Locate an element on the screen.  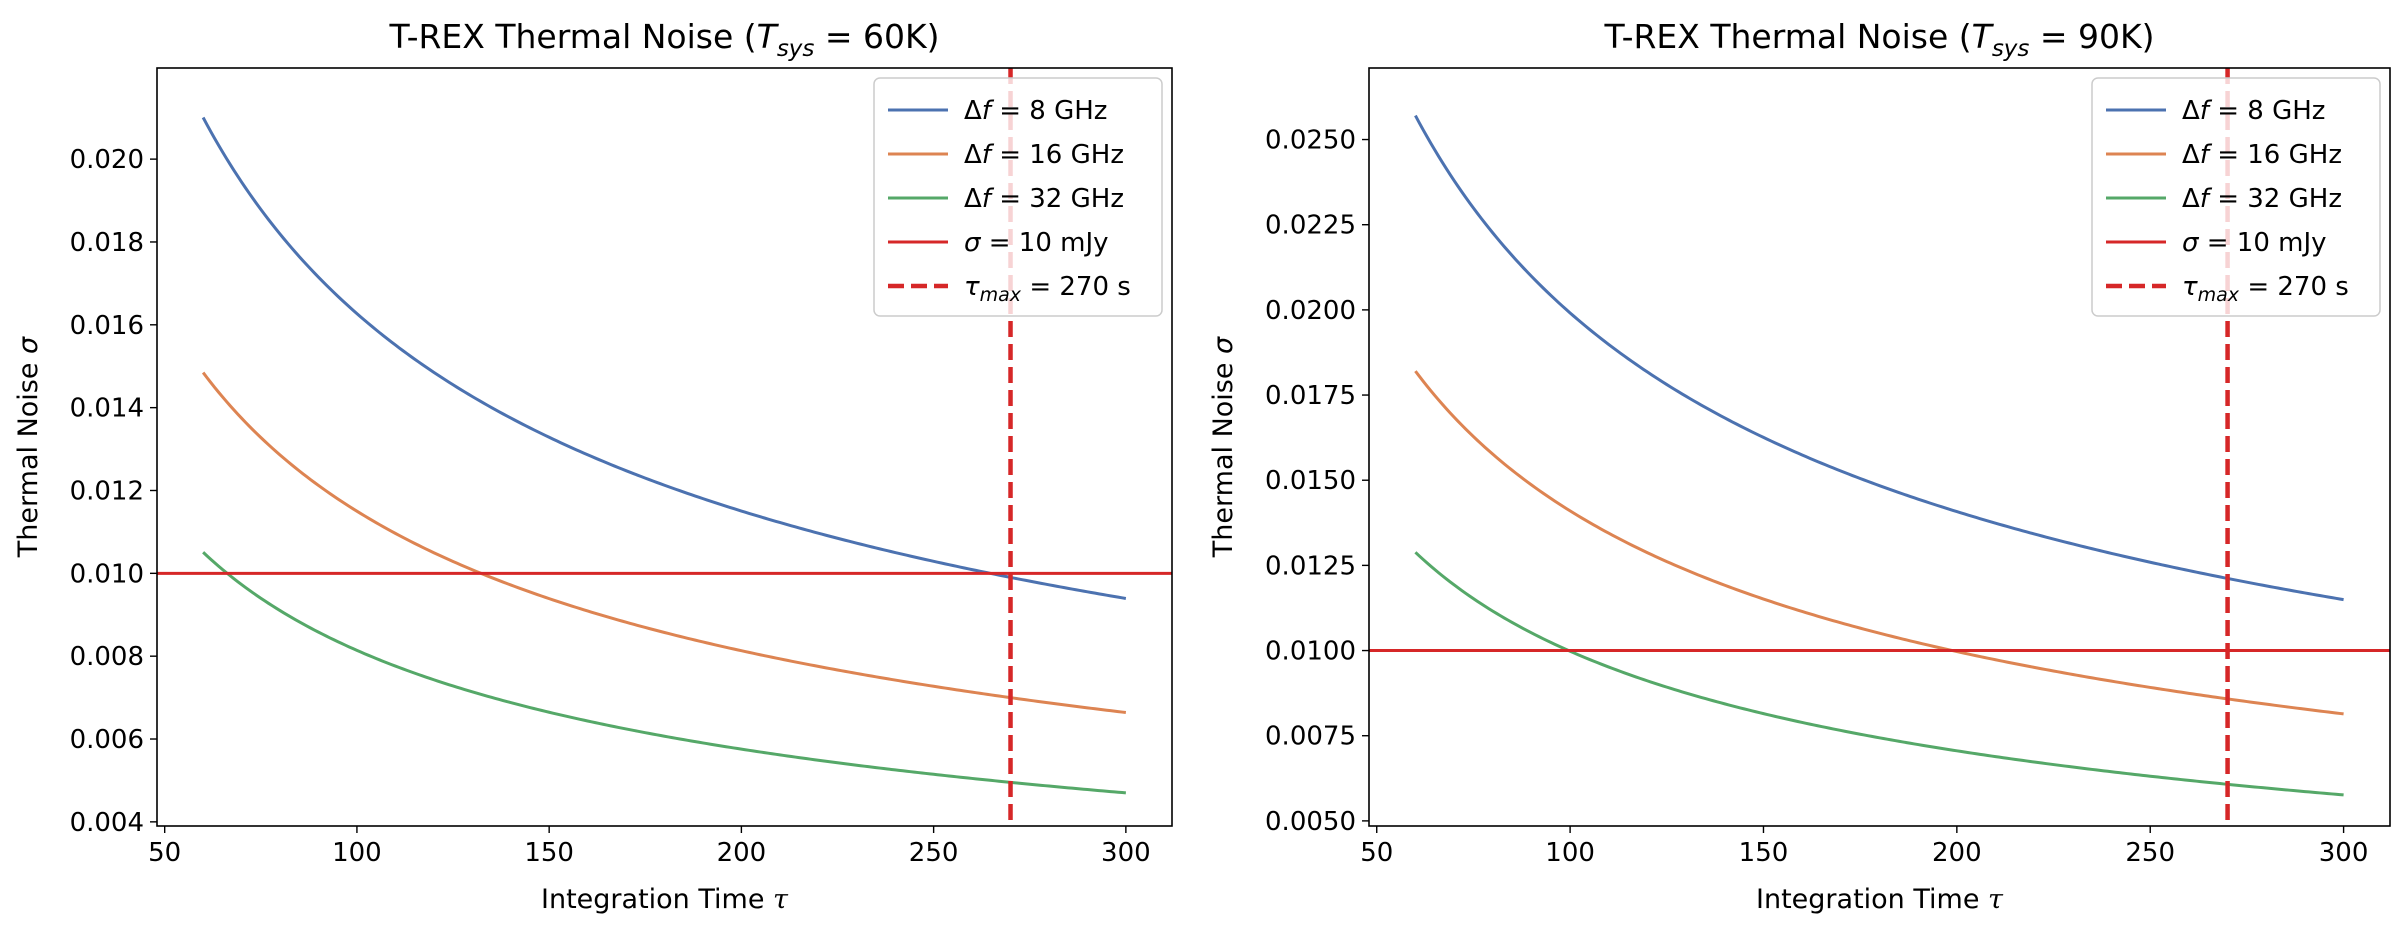
y-tick-label: 0.0125 is located at coordinates (1310, 566).